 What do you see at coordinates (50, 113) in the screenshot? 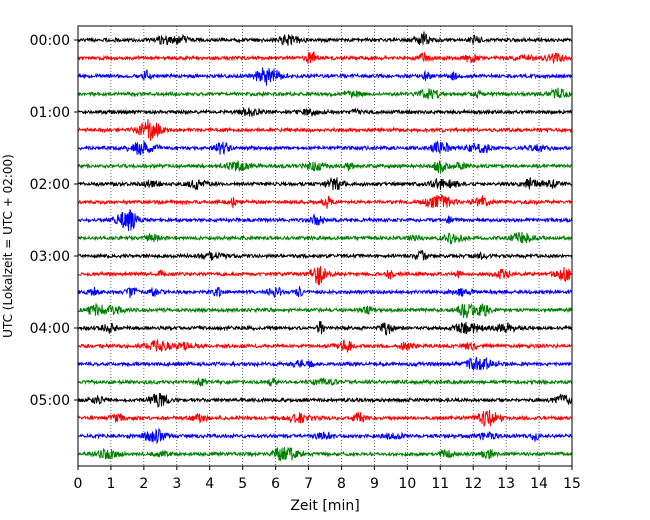
I see `y-tick-label-01:00: 01:00` at bounding box center [50, 113].